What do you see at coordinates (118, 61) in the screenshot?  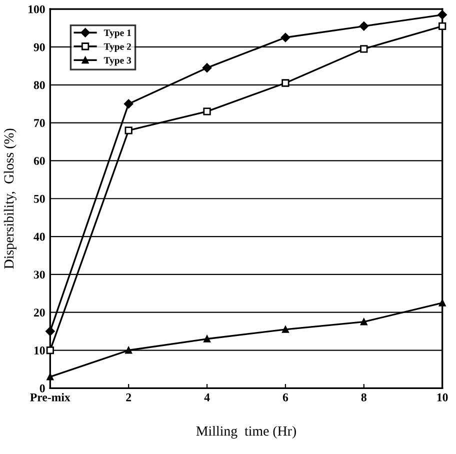 I see `legend-label: Type 3` at bounding box center [118, 61].